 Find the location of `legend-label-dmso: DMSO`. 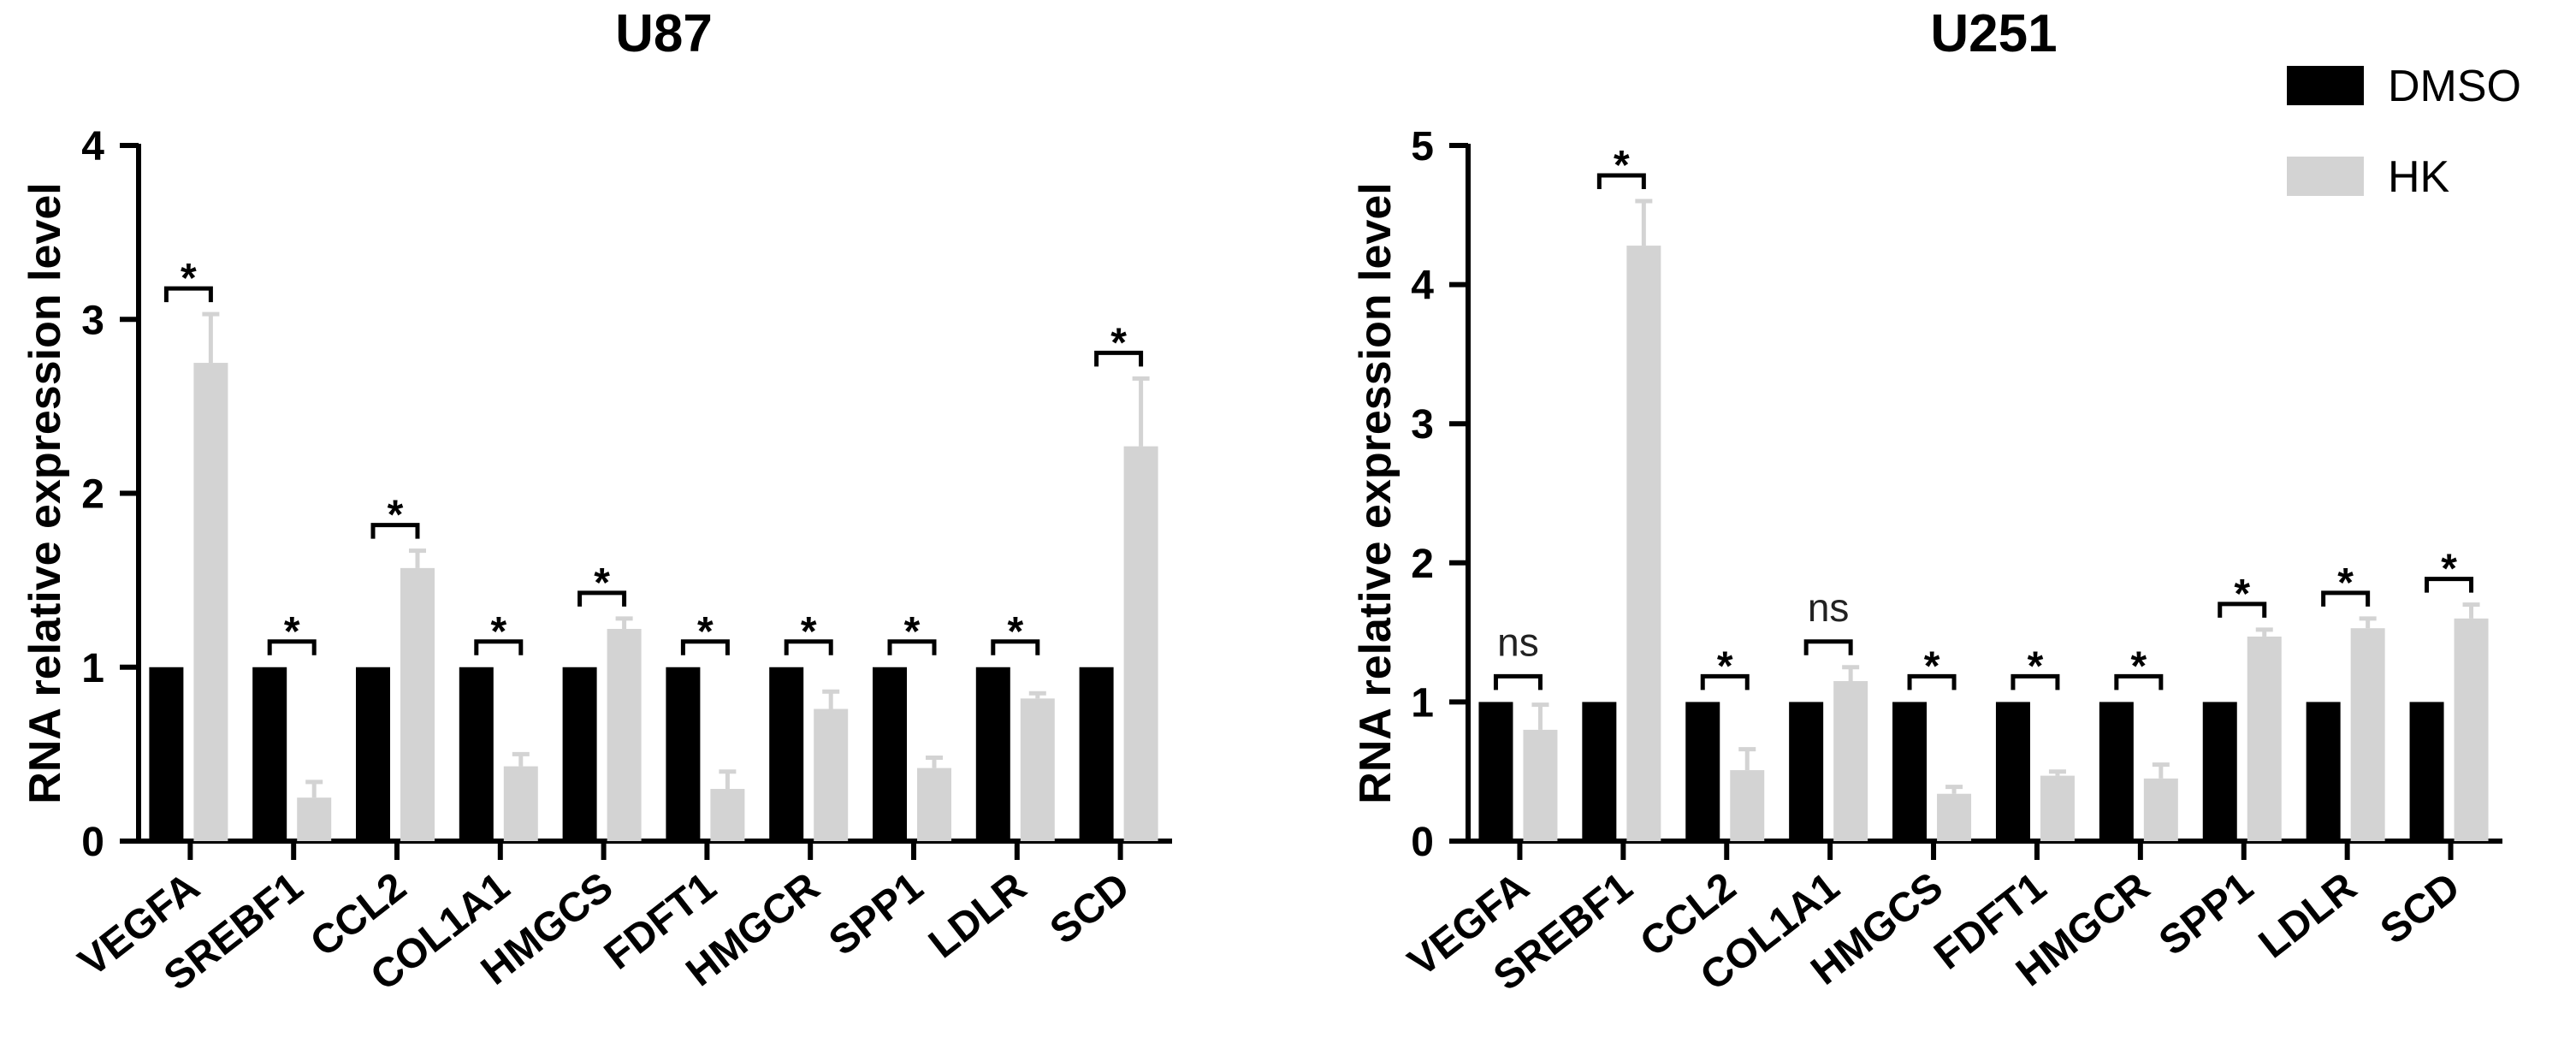

legend-label-dmso: DMSO is located at coordinates (2454, 86).